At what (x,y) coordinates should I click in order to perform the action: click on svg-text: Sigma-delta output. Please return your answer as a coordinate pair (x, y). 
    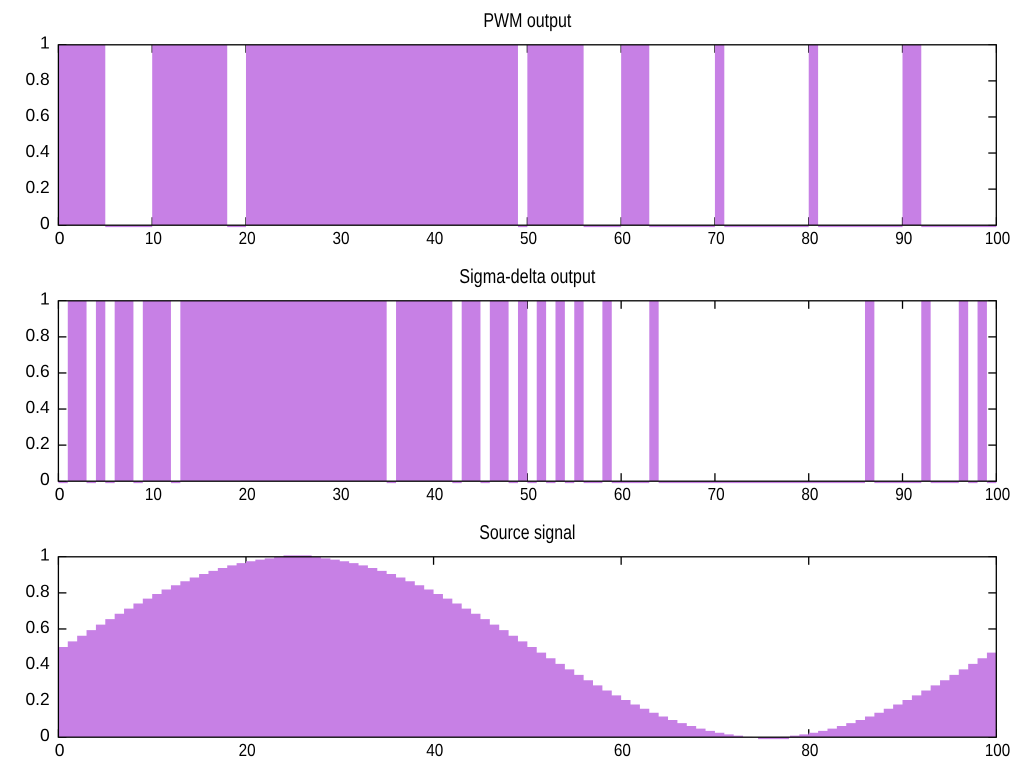
    Looking at the image, I should click on (527, 277).